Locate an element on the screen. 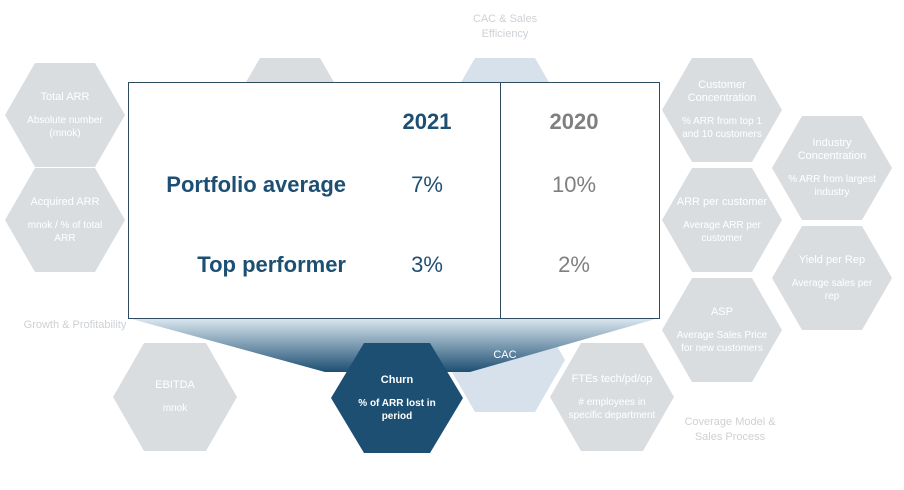 The width and height of the screenshot is (904, 490). hexagon-title: Industry Concentration is located at coordinates (832, 149).